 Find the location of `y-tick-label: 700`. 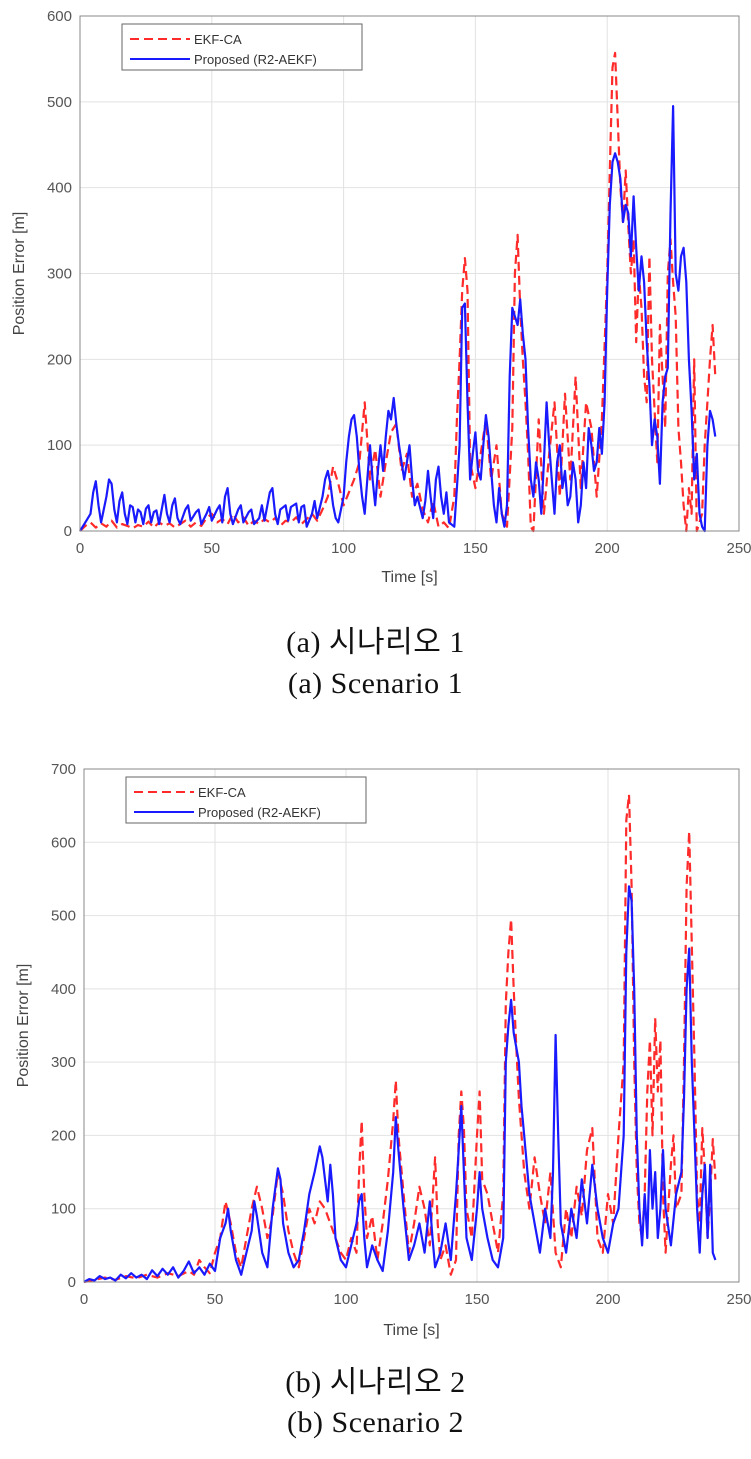

y-tick-label: 700 is located at coordinates (63, 769).